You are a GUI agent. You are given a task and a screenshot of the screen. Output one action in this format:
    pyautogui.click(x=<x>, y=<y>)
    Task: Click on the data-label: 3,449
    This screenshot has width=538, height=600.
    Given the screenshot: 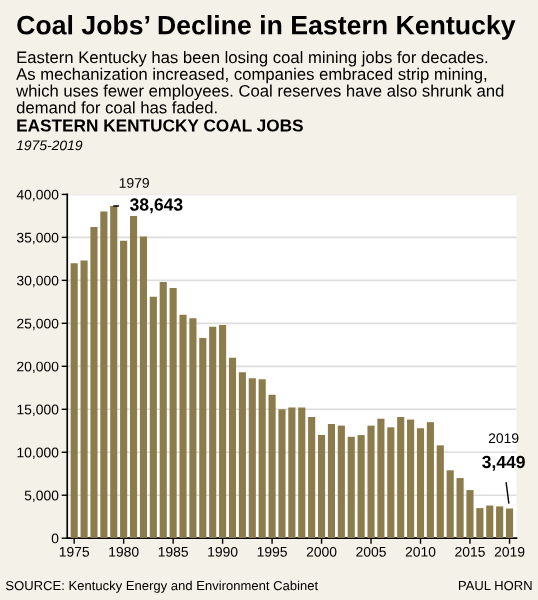 What is the action you would take?
    pyautogui.click(x=503, y=463)
    